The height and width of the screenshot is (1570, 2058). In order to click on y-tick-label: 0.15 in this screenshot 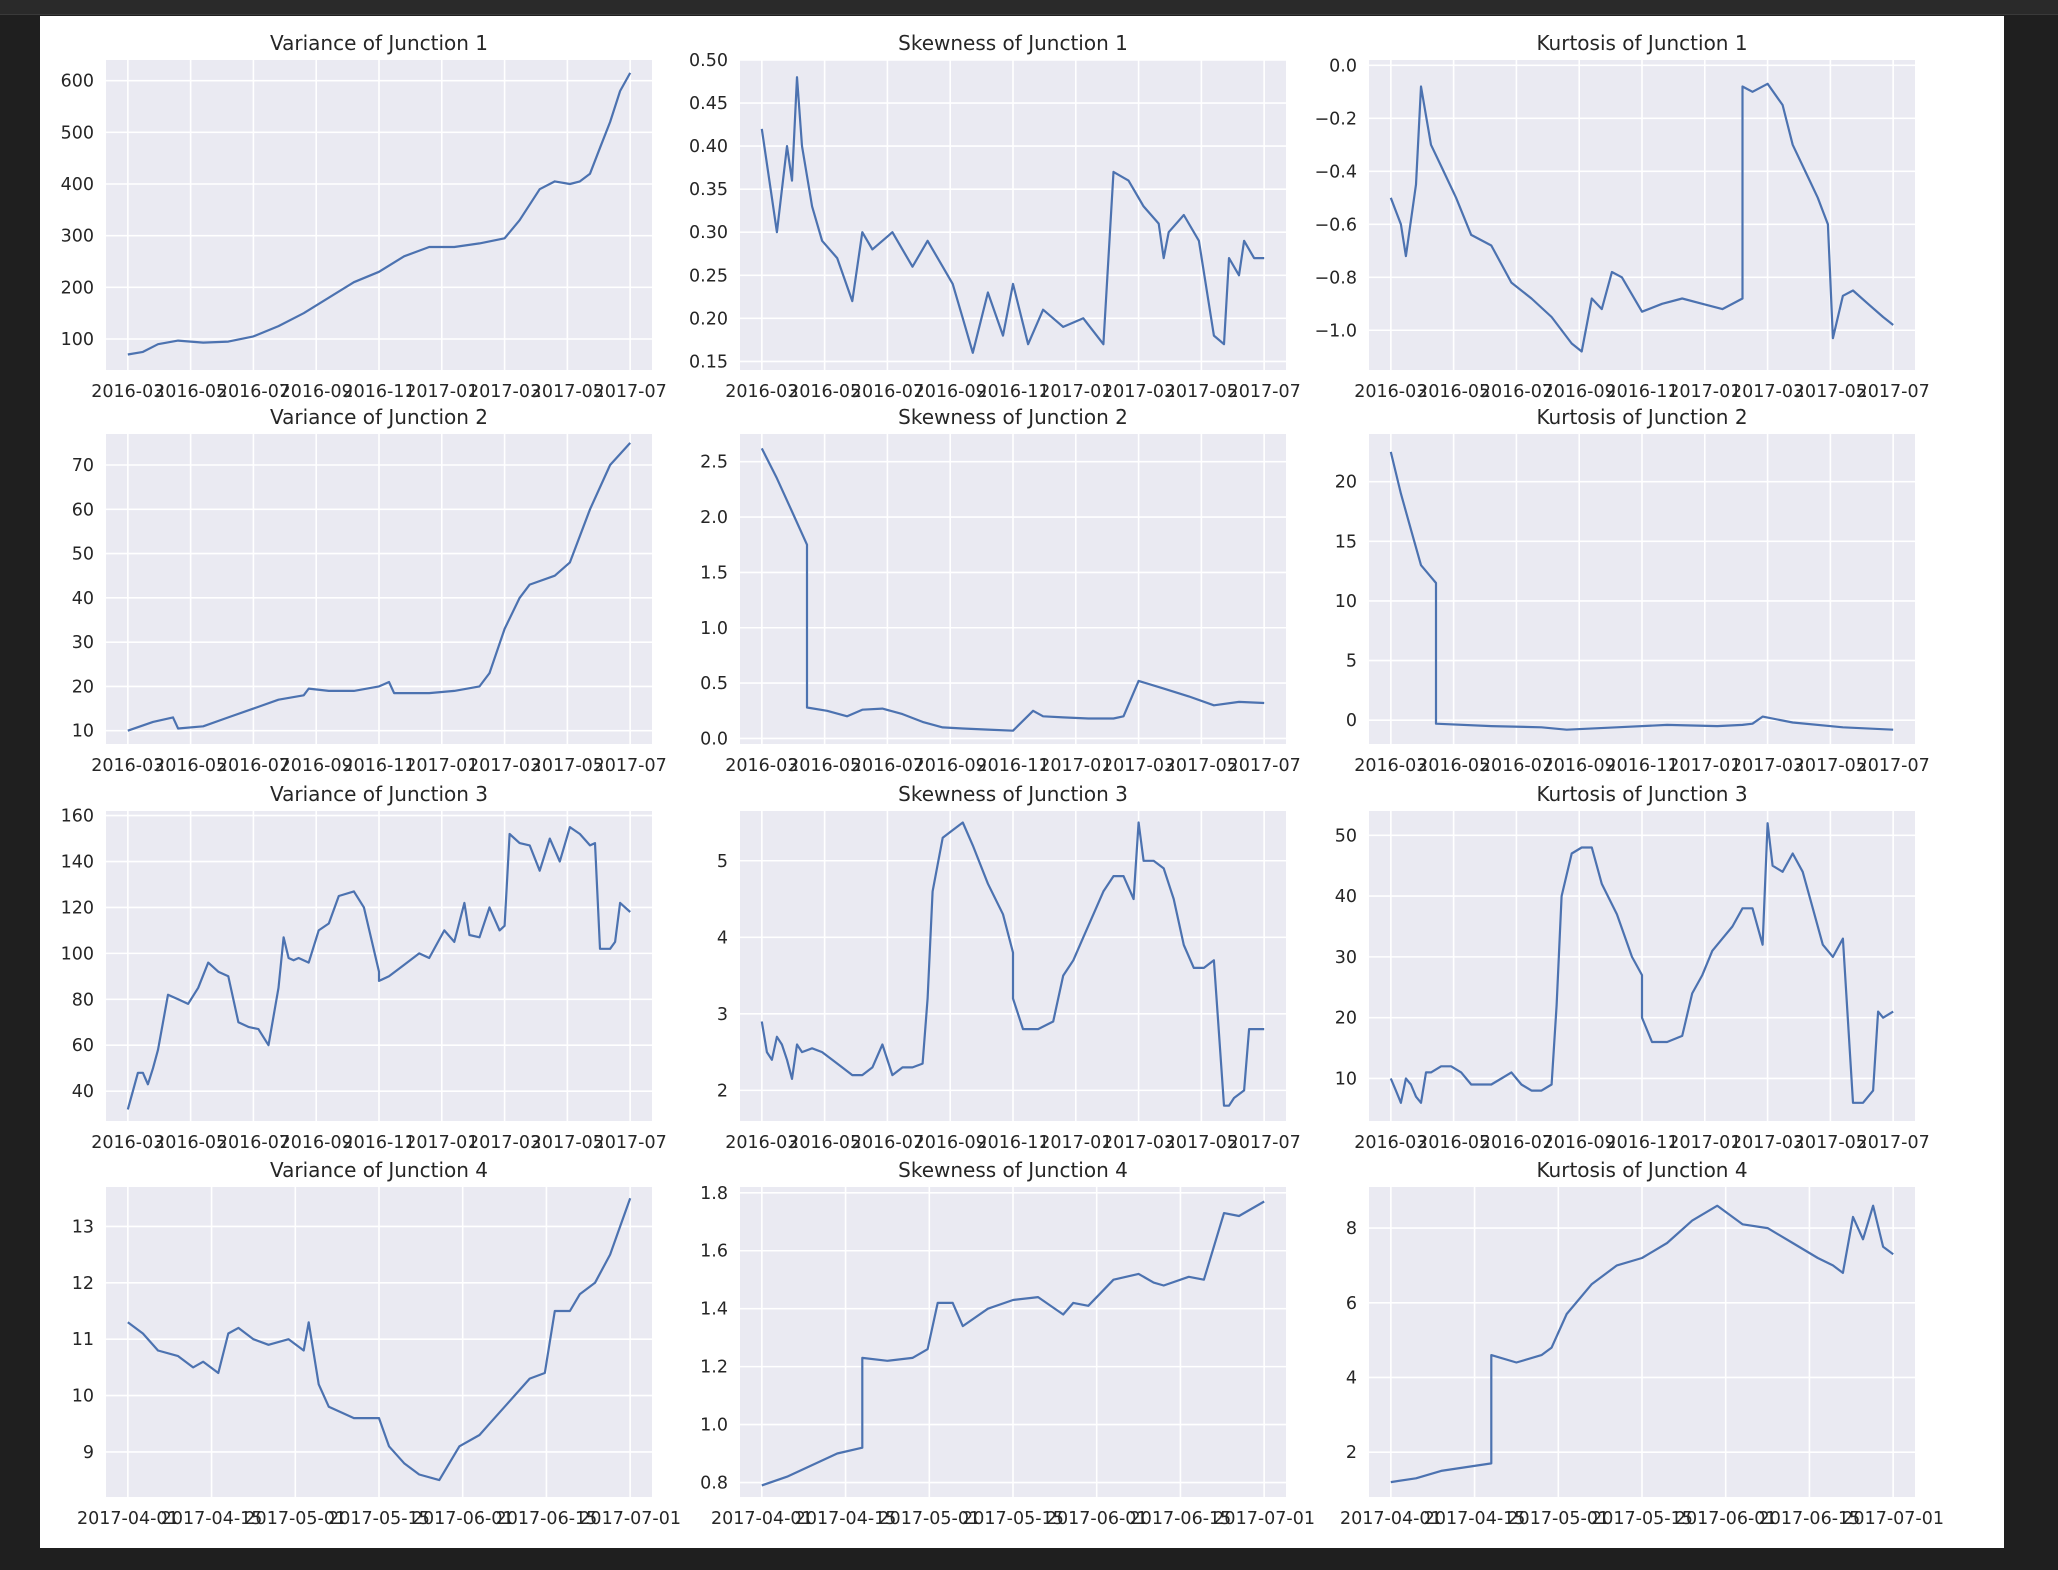, I will do `click(708, 362)`.